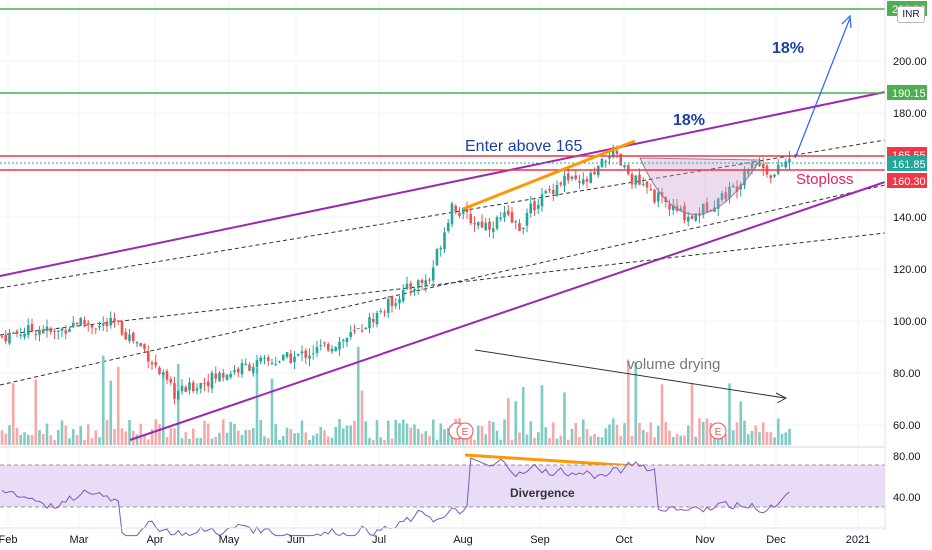 The width and height of the screenshot is (932, 550). Describe the element at coordinates (846, 21) in the screenshot. I see `target-arrow-head` at that location.